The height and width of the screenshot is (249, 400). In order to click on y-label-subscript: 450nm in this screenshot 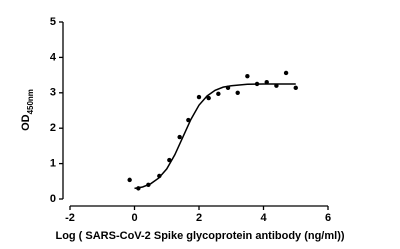, I will do `click(30, 101)`.